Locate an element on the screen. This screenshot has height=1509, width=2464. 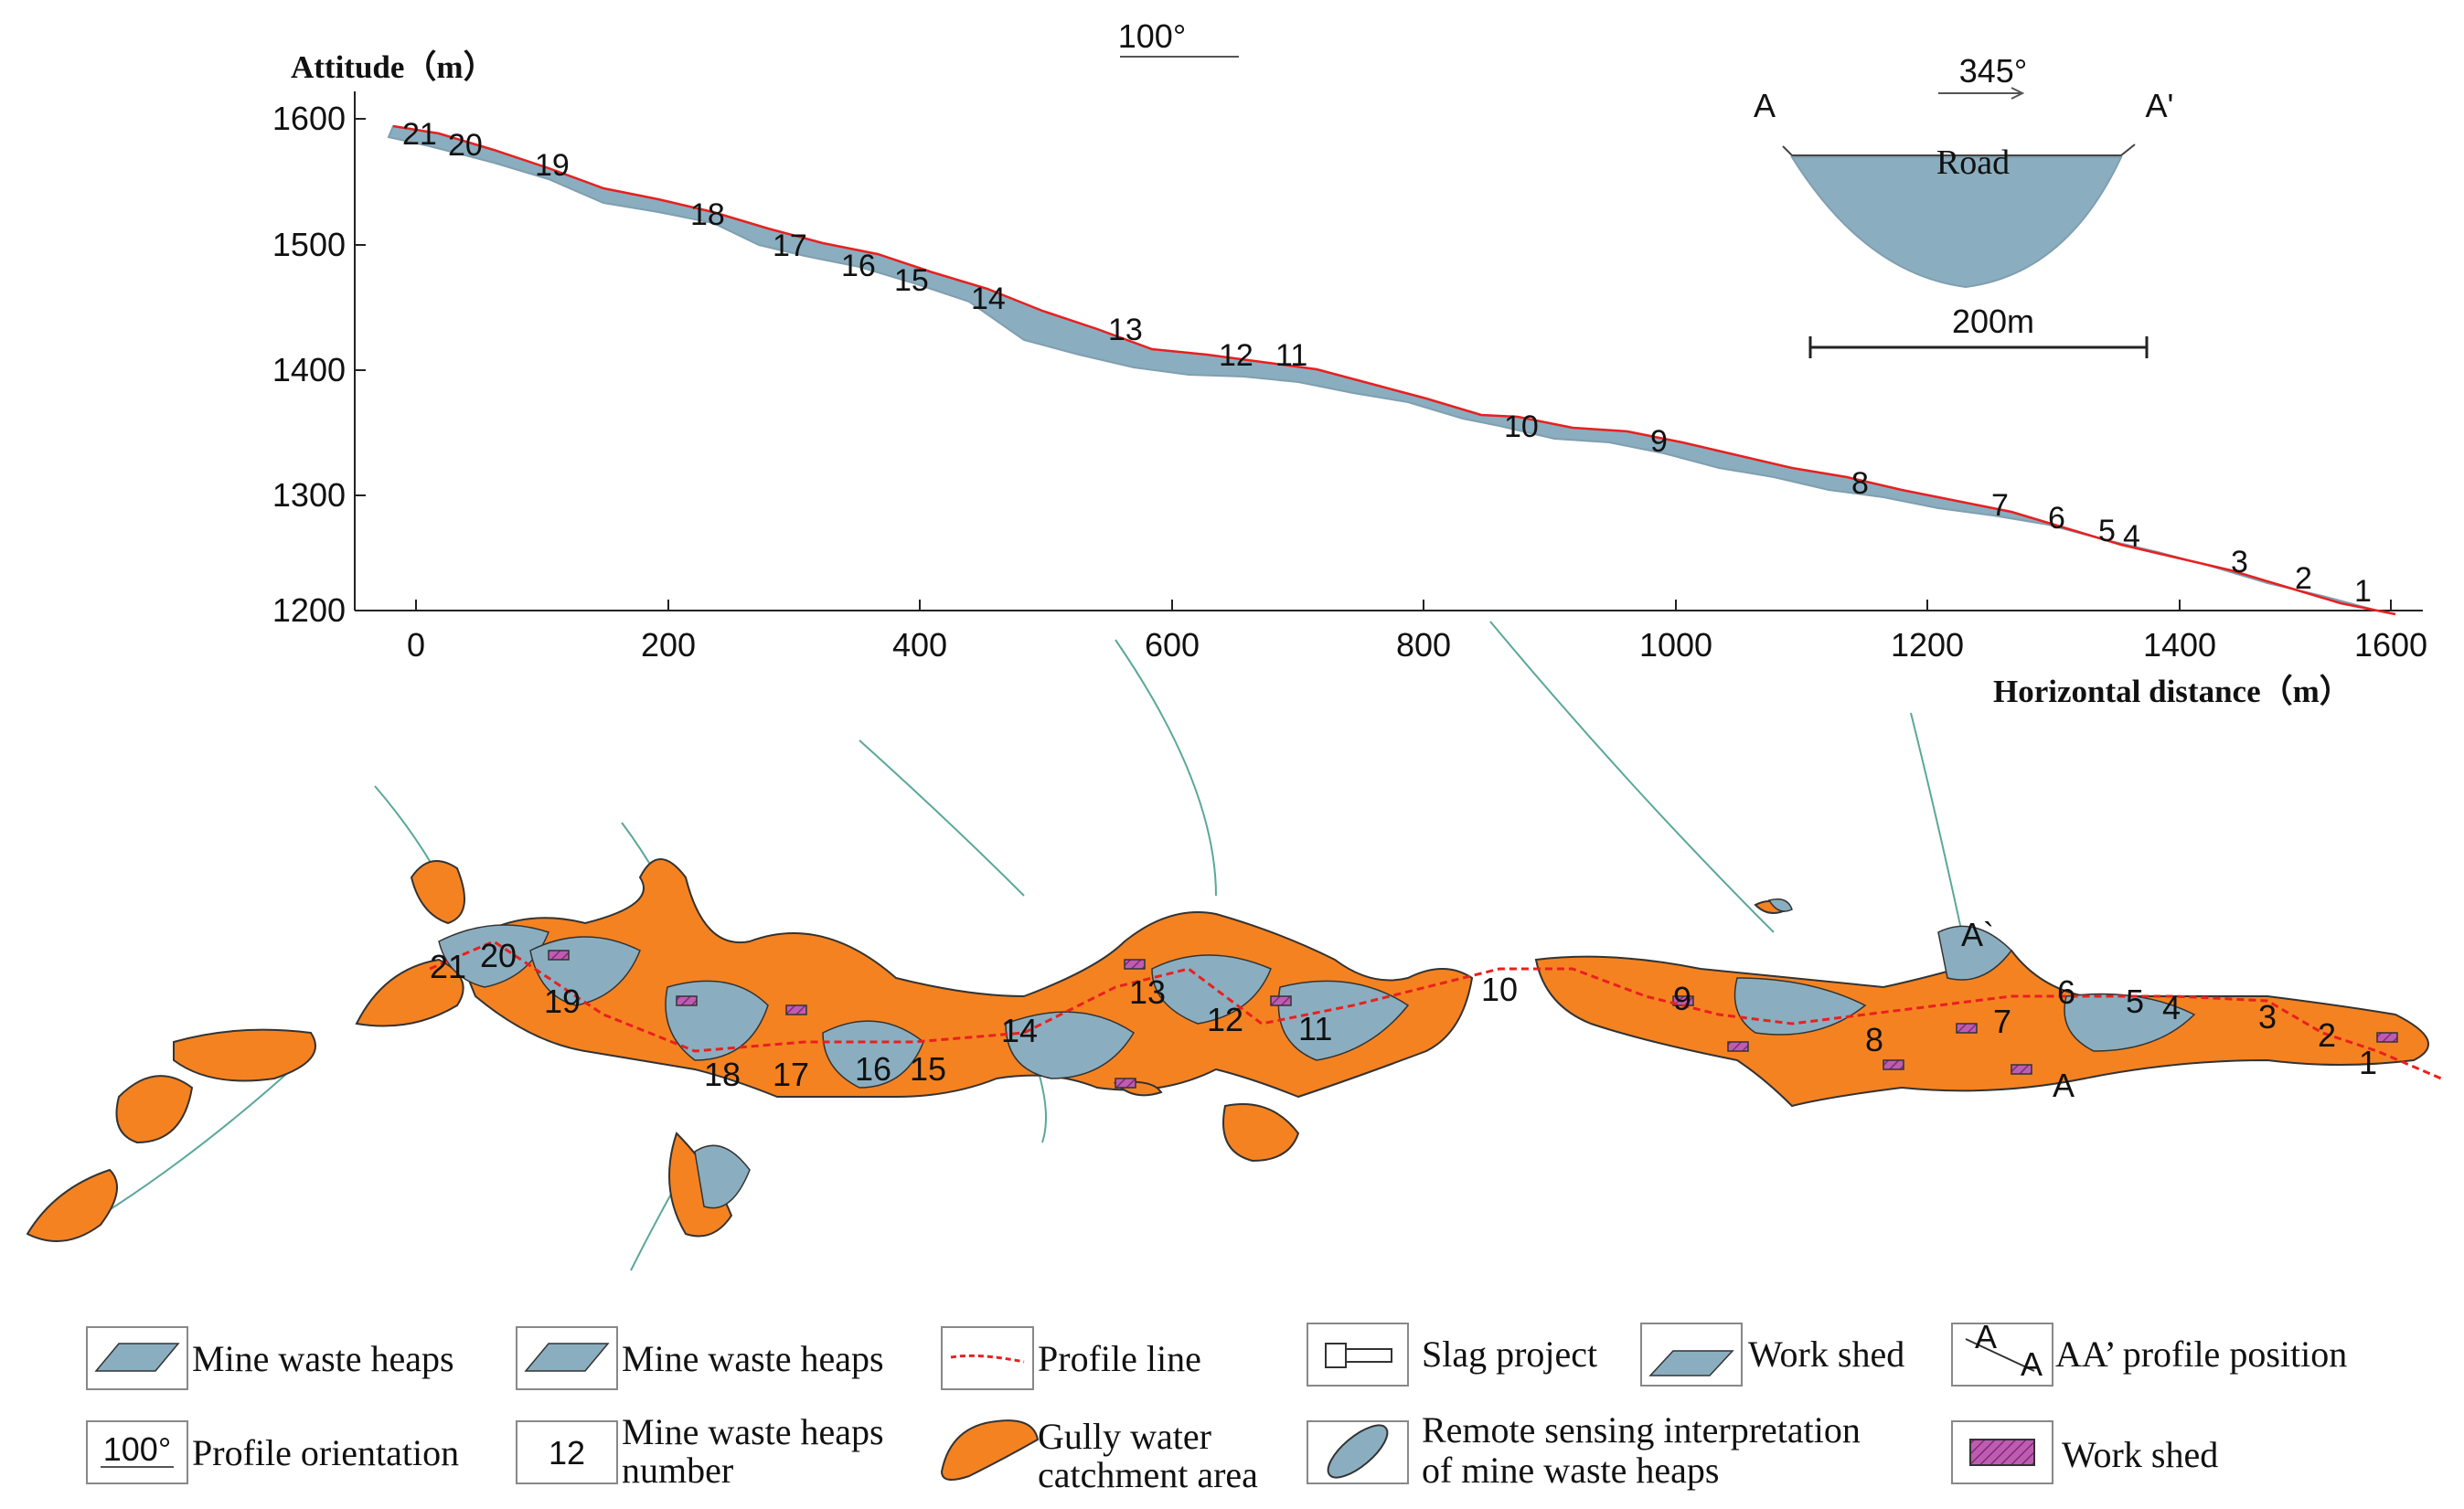
legend-label: Profile line is located at coordinates (1119, 1359).